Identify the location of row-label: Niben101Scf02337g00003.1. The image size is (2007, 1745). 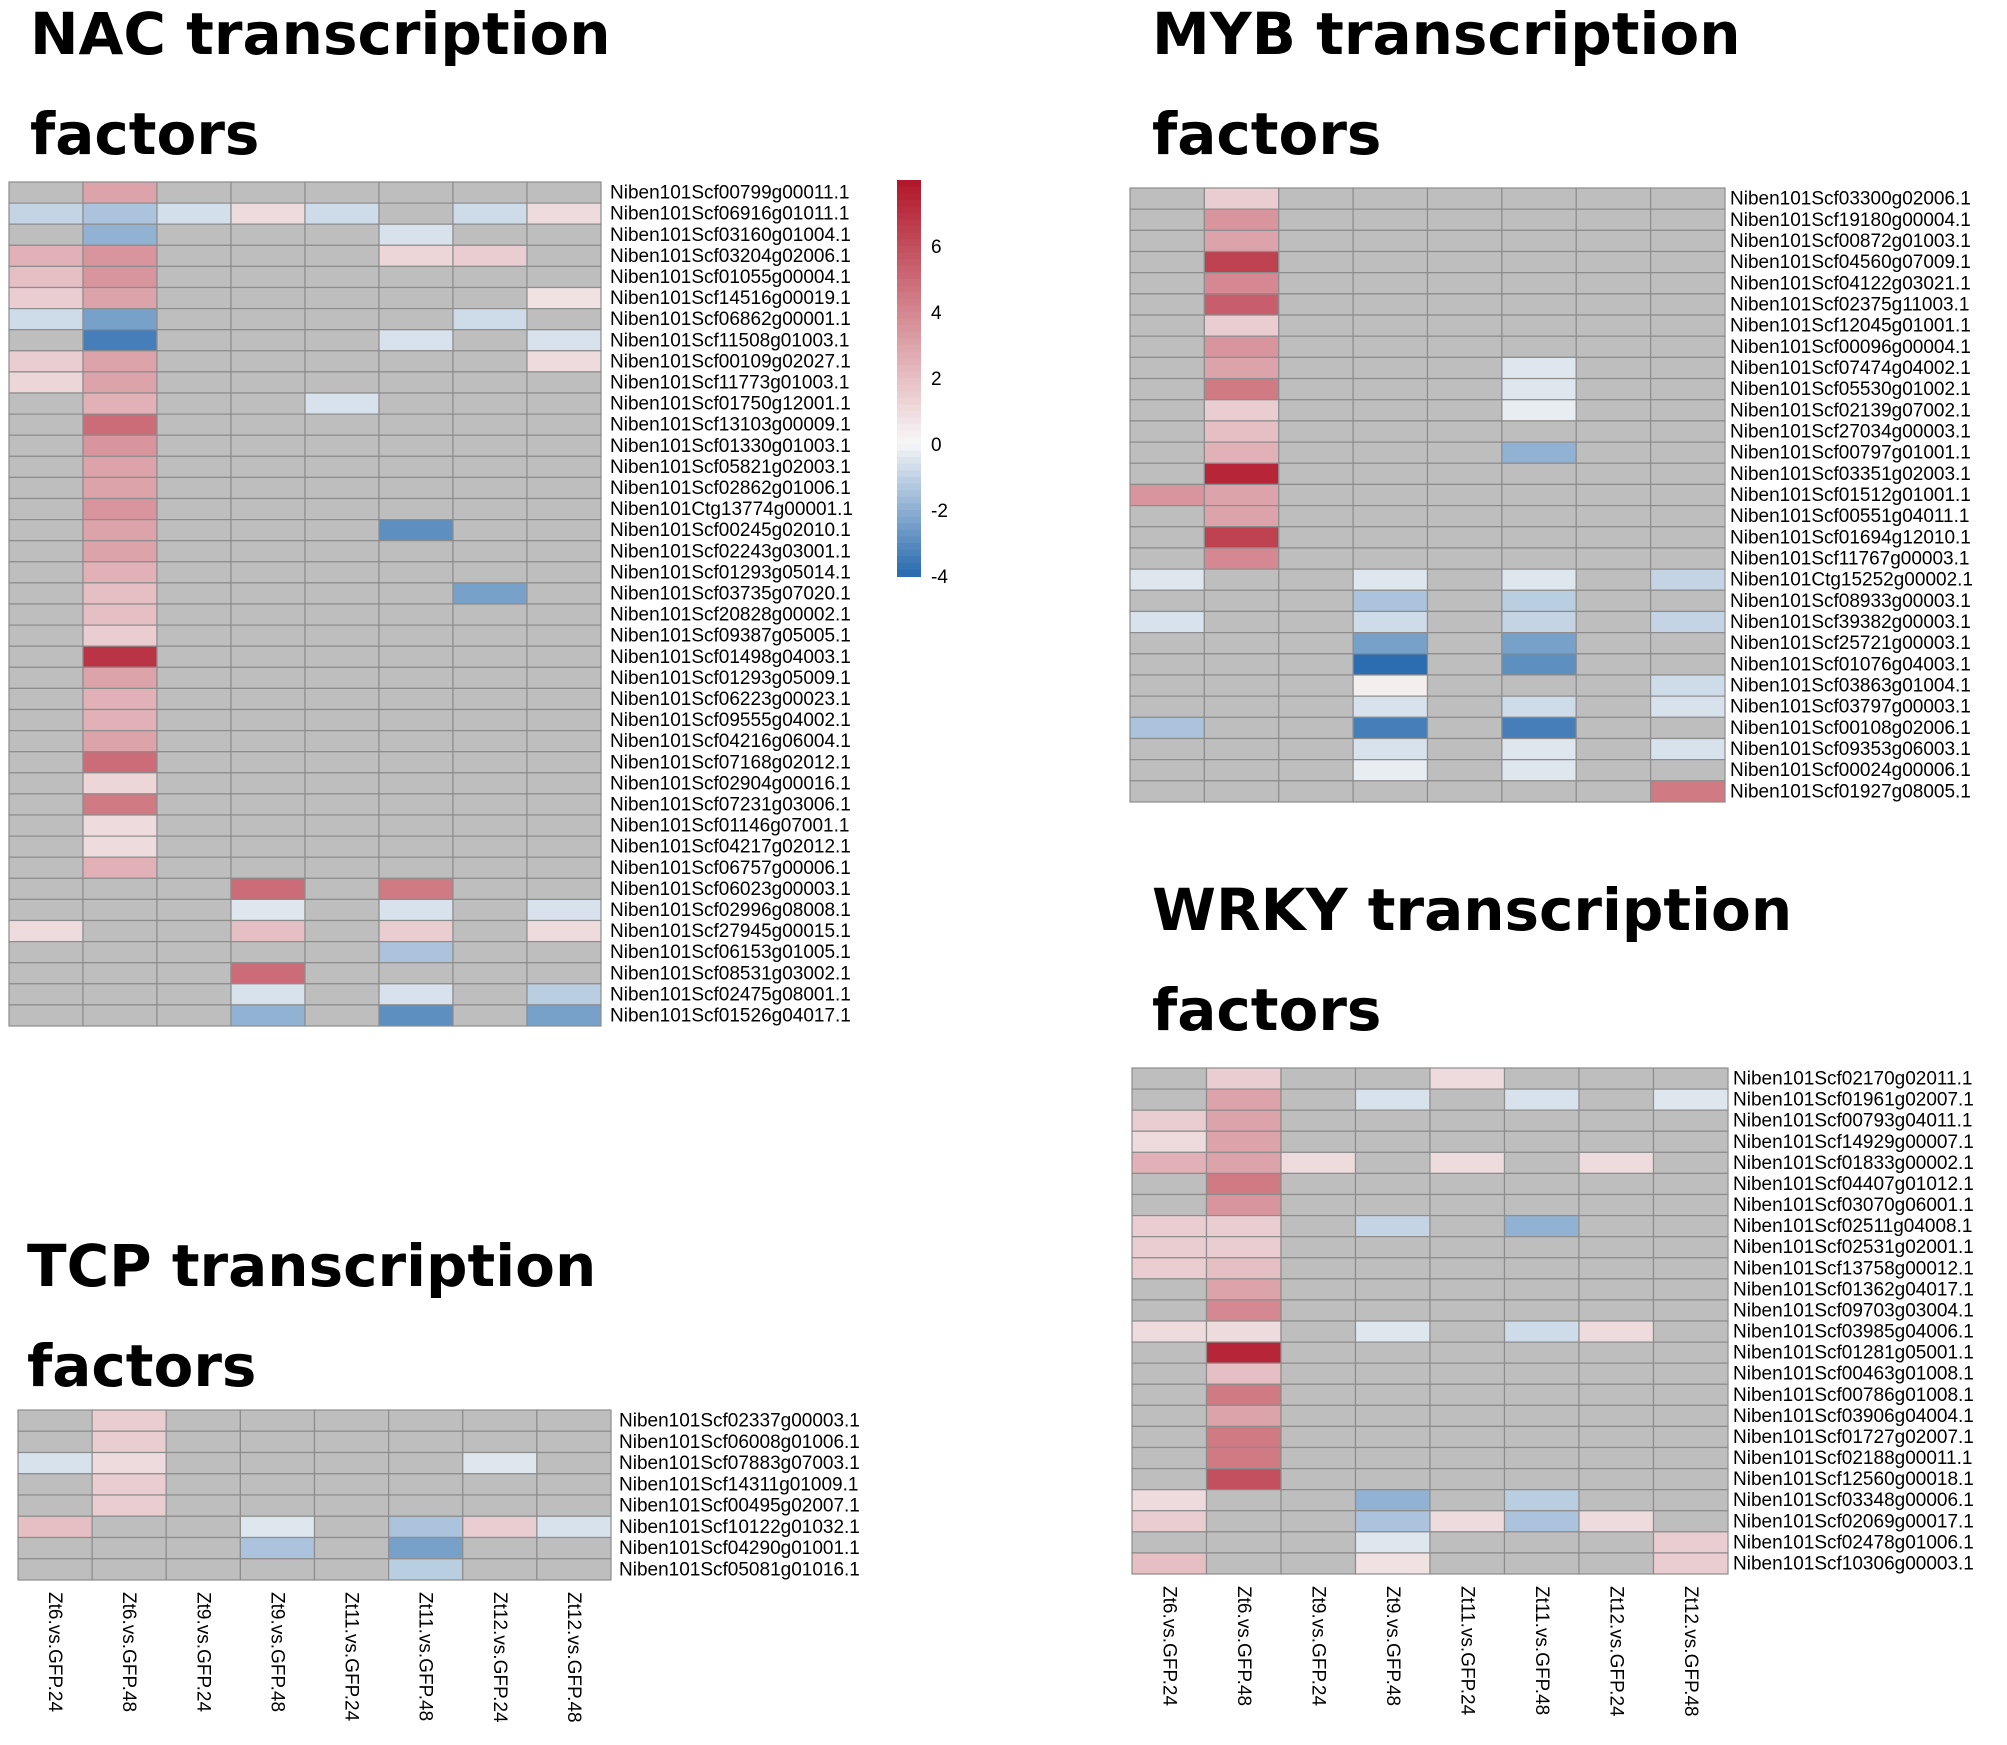
(739, 1421).